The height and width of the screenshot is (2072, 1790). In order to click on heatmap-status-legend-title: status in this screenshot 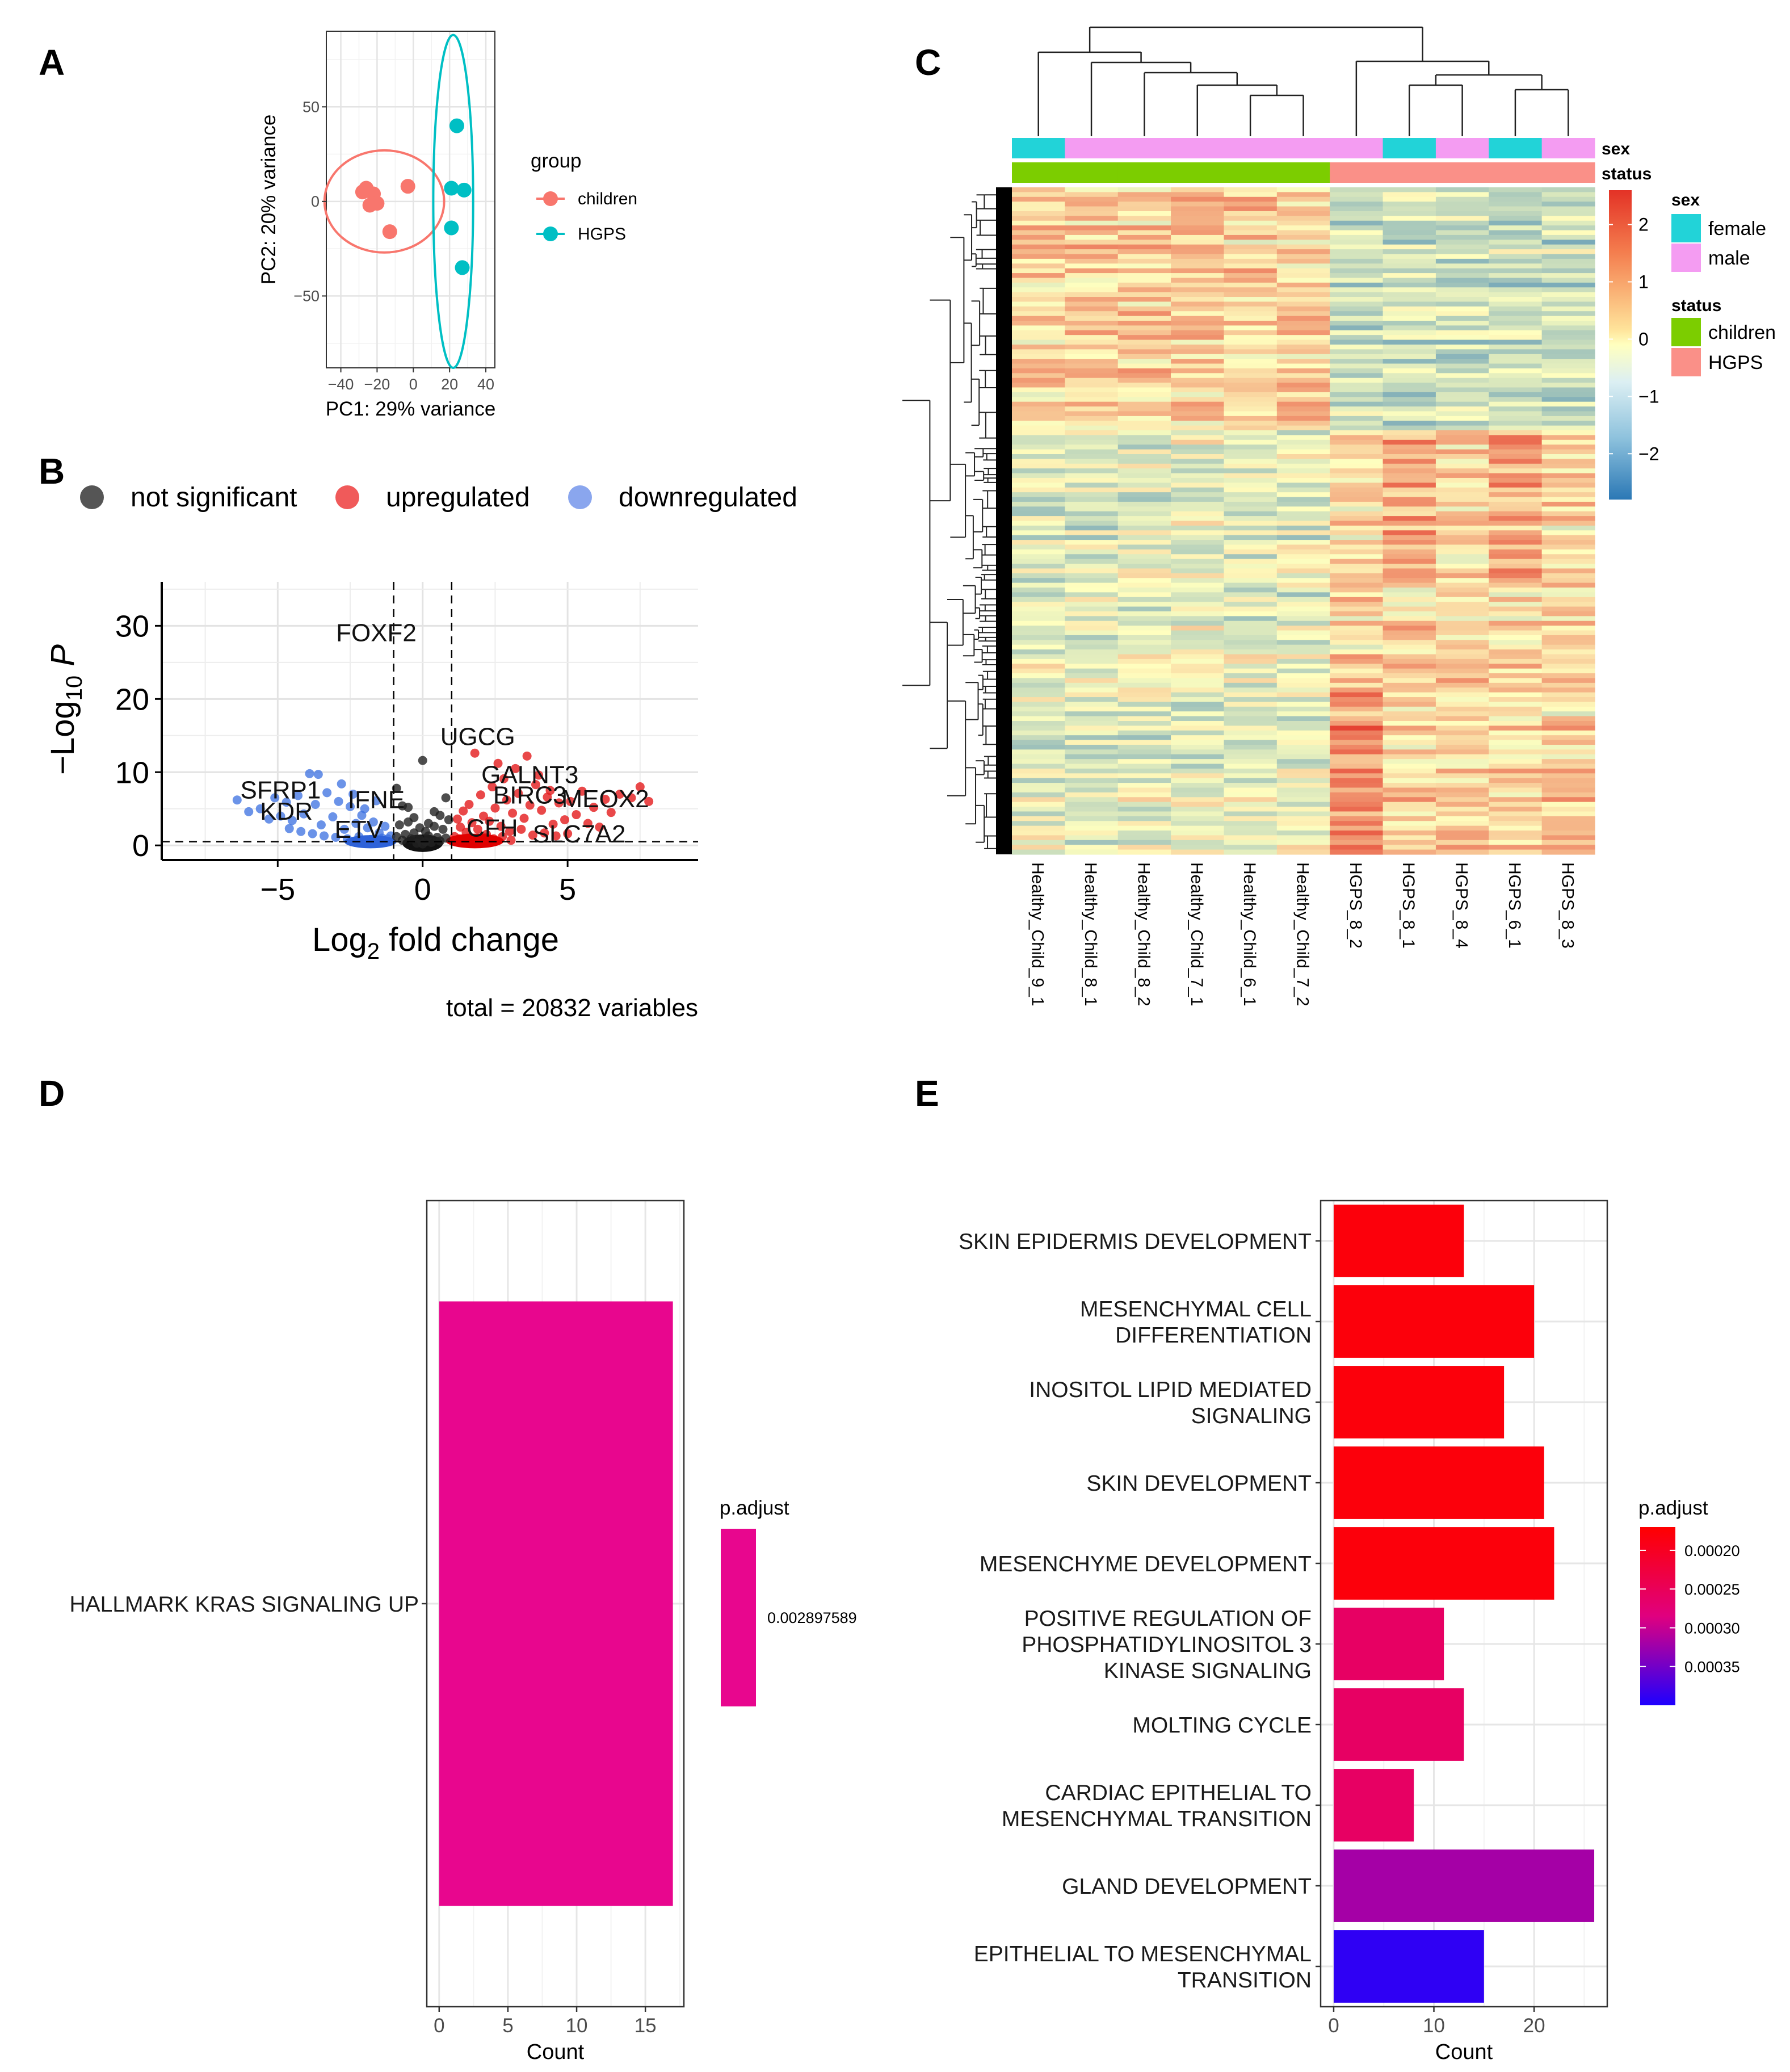, I will do `click(1696, 305)`.